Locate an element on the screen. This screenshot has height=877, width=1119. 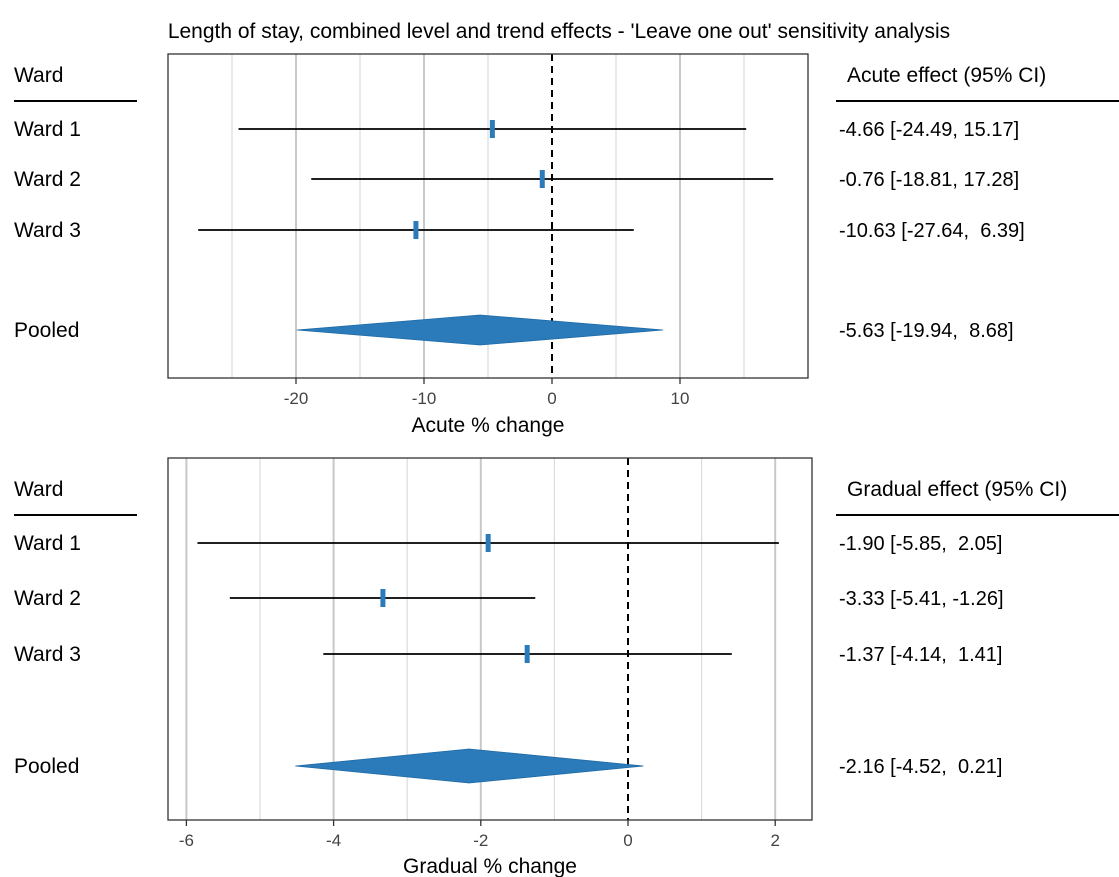
right-header: Acute effect (95% CI) is located at coordinates (946, 75).